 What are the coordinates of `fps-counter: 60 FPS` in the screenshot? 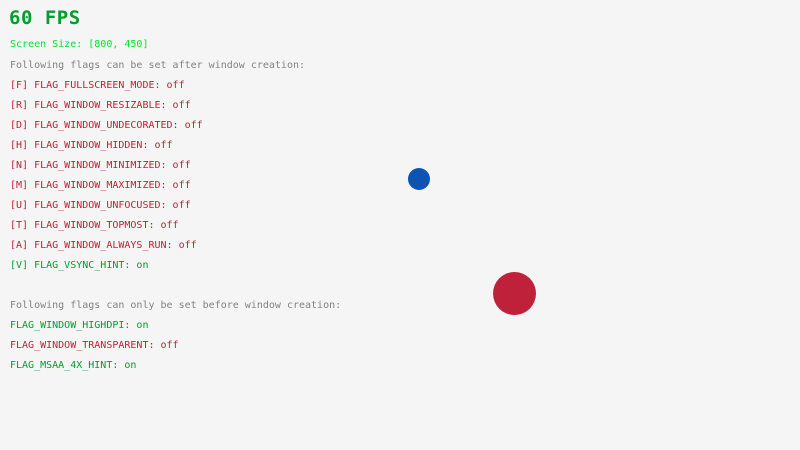 It's located at (45, 18).